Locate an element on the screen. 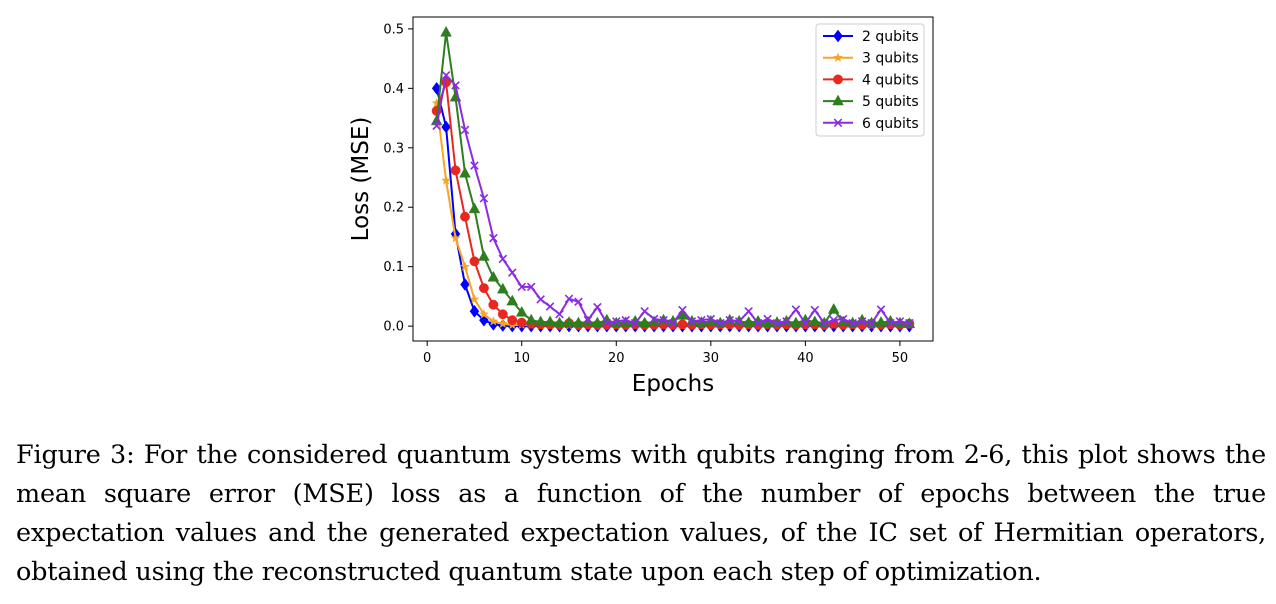 This screenshot has width=1276, height=604. legend-item: 4 qubits is located at coordinates (871, 80).